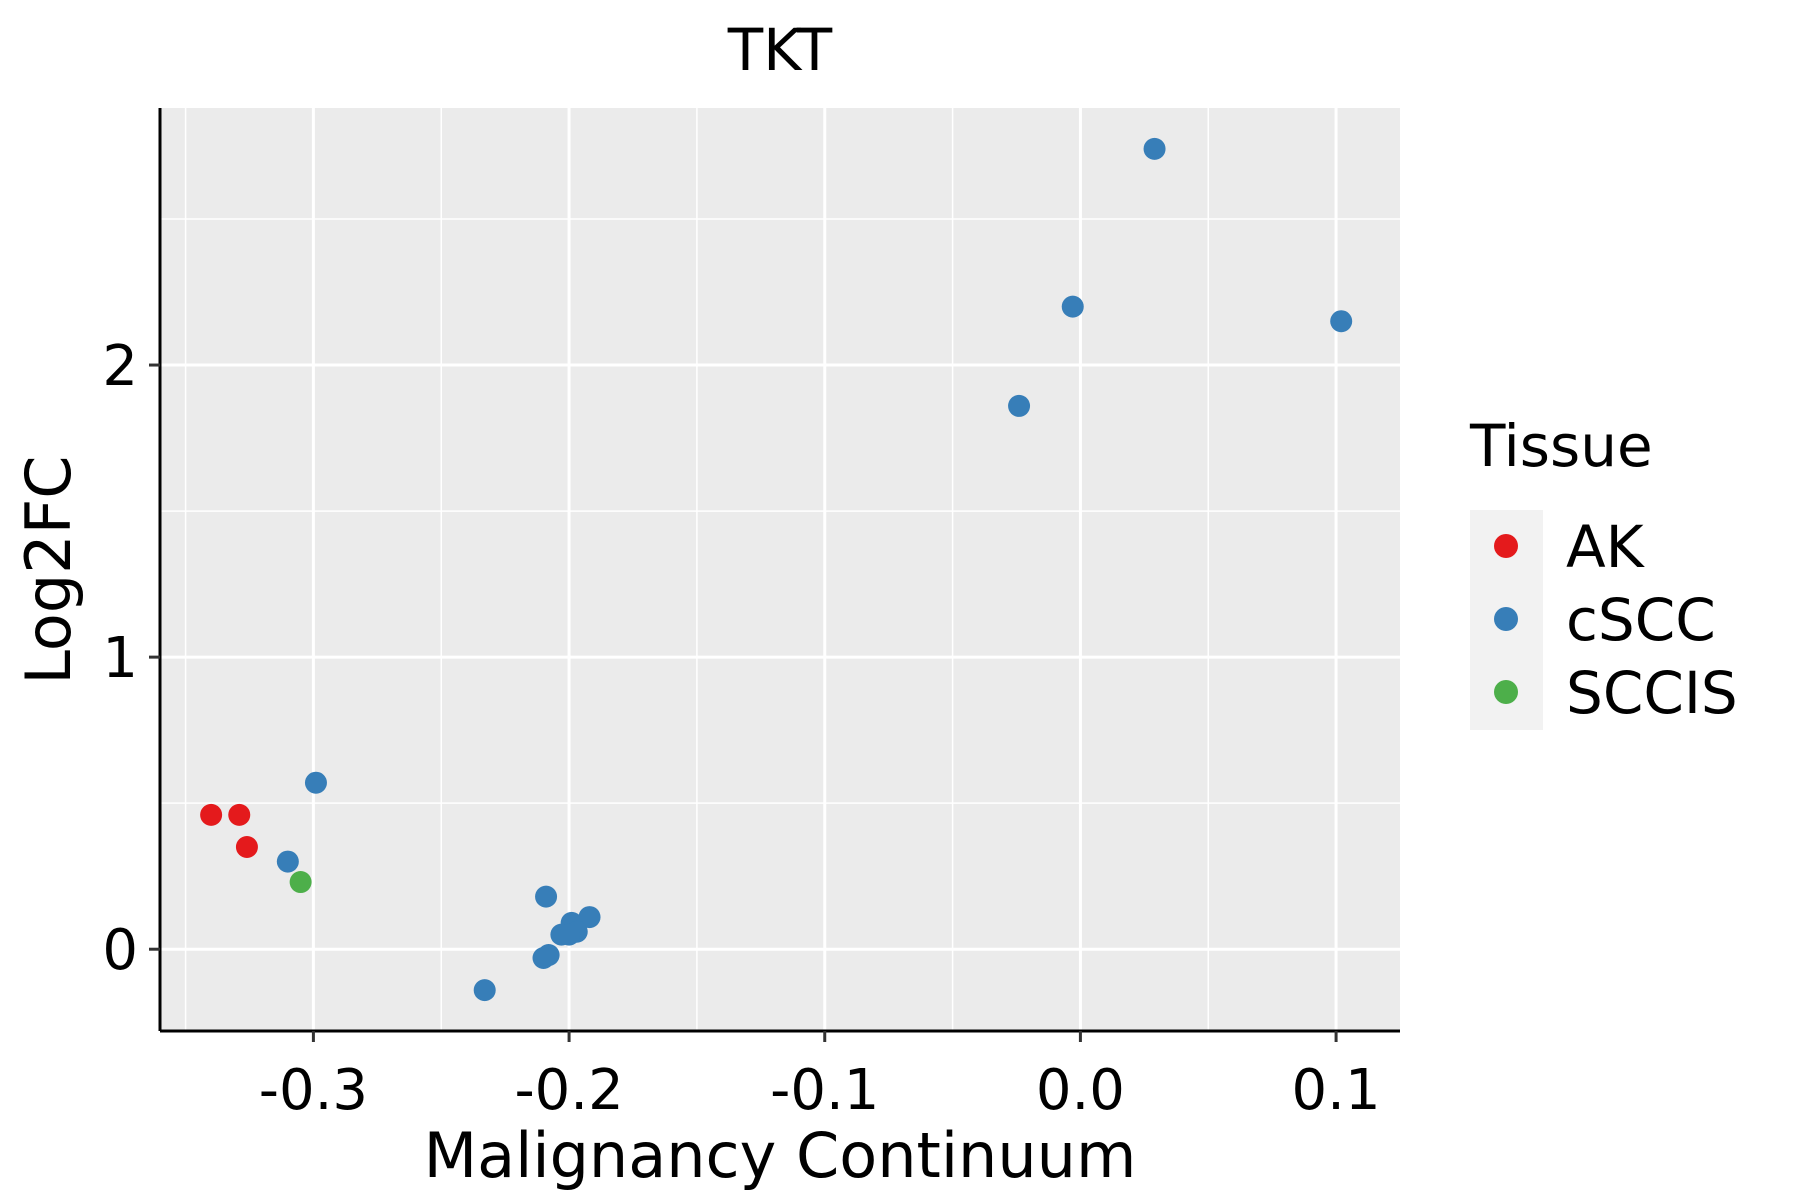 The height and width of the screenshot is (1200, 1800). What do you see at coordinates (1506, 546) in the screenshot?
I see `legend-key-ak` at bounding box center [1506, 546].